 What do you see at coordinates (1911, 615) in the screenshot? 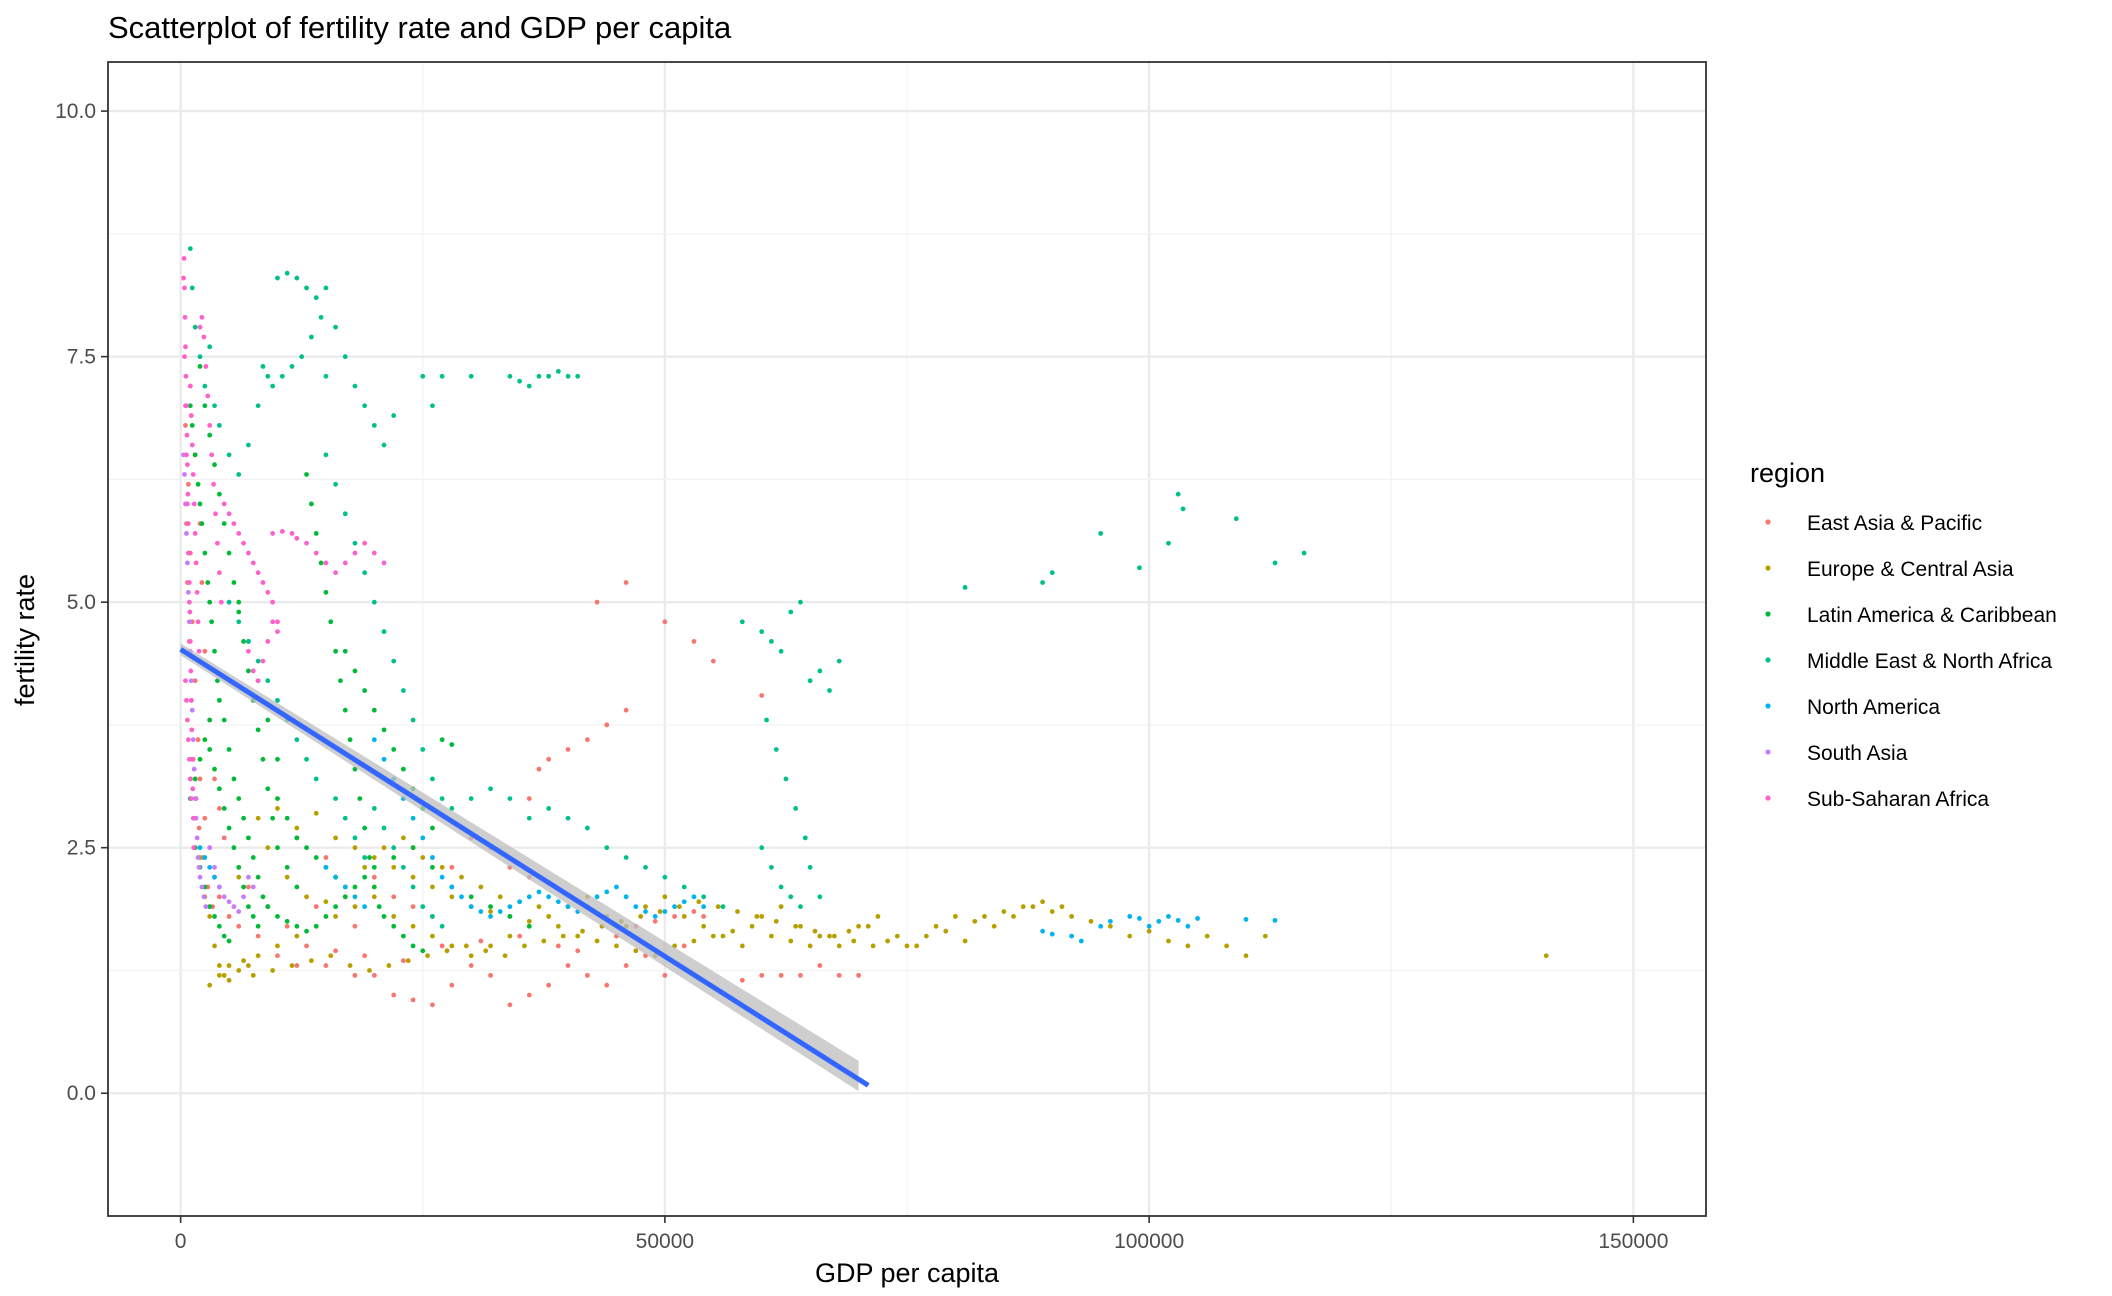
I see `legend-item: Latin America & Caribbean` at bounding box center [1911, 615].